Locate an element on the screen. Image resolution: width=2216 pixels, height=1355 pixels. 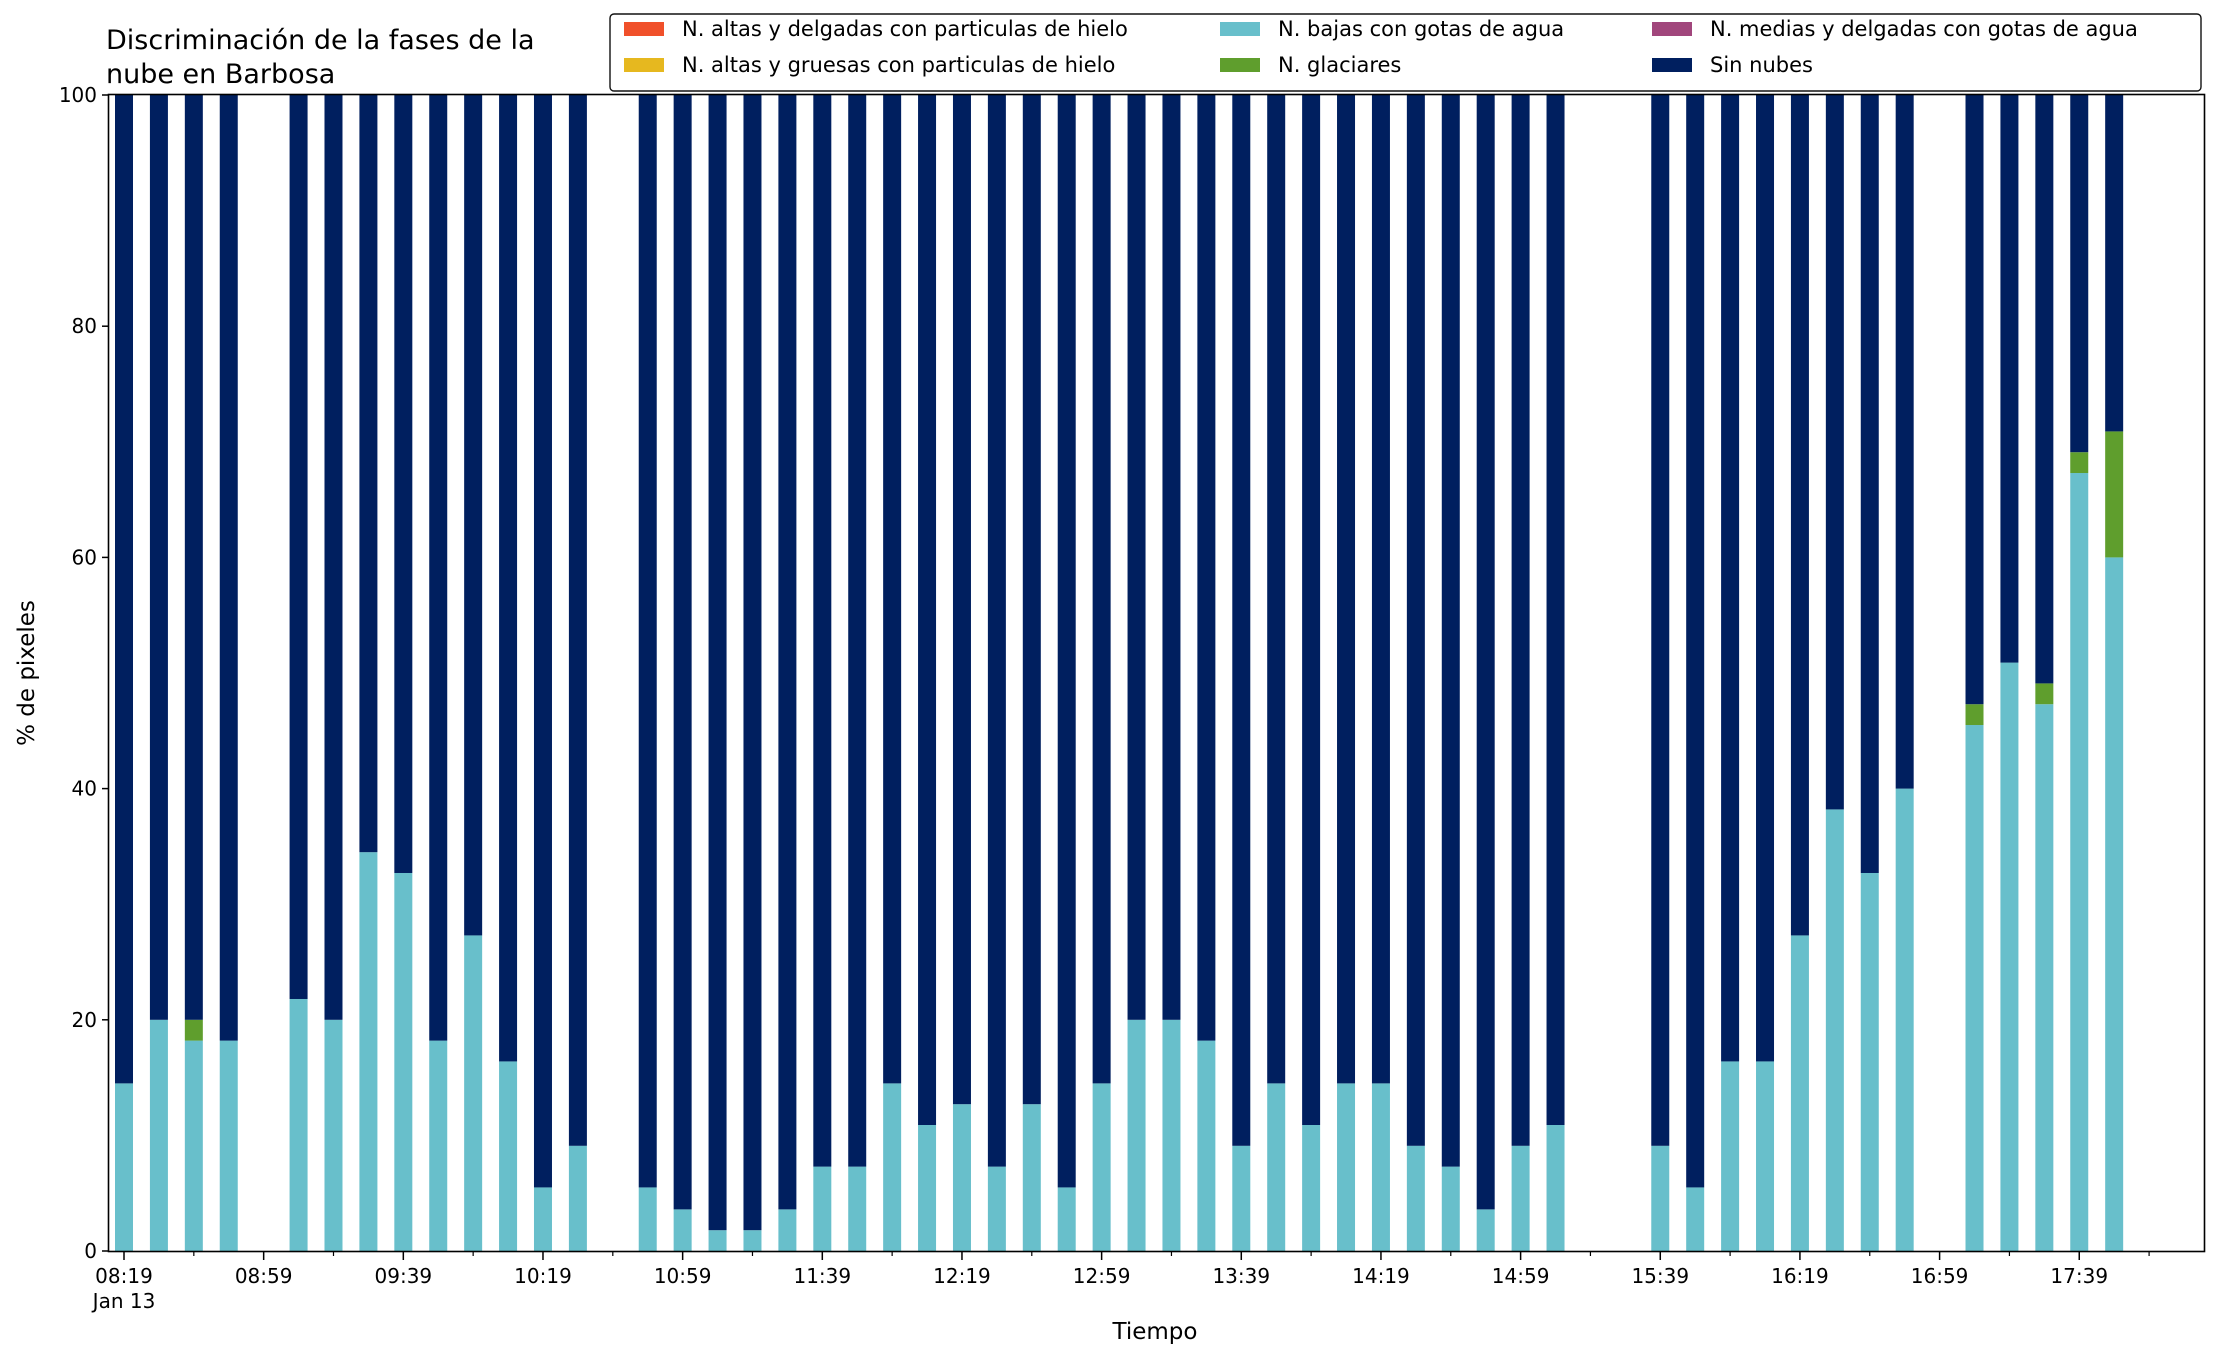
legend-label: N. glaciares is located at coordinates (1339, 65).